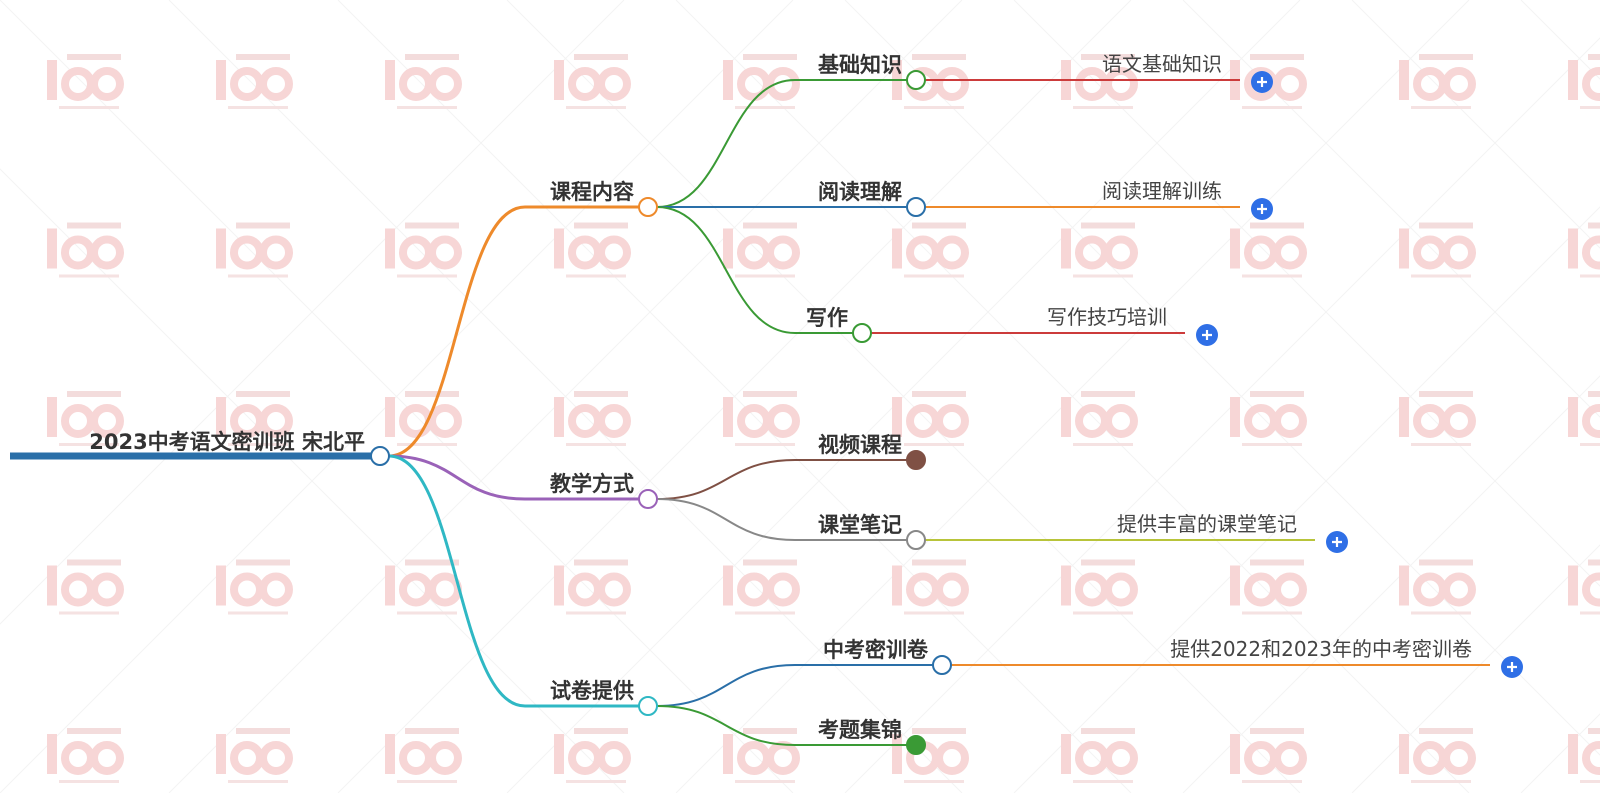  What do you see at coordinates (860, 445) in the screenshot?
I see `topic-label: 视频课程` at bounding box center [860, 445].